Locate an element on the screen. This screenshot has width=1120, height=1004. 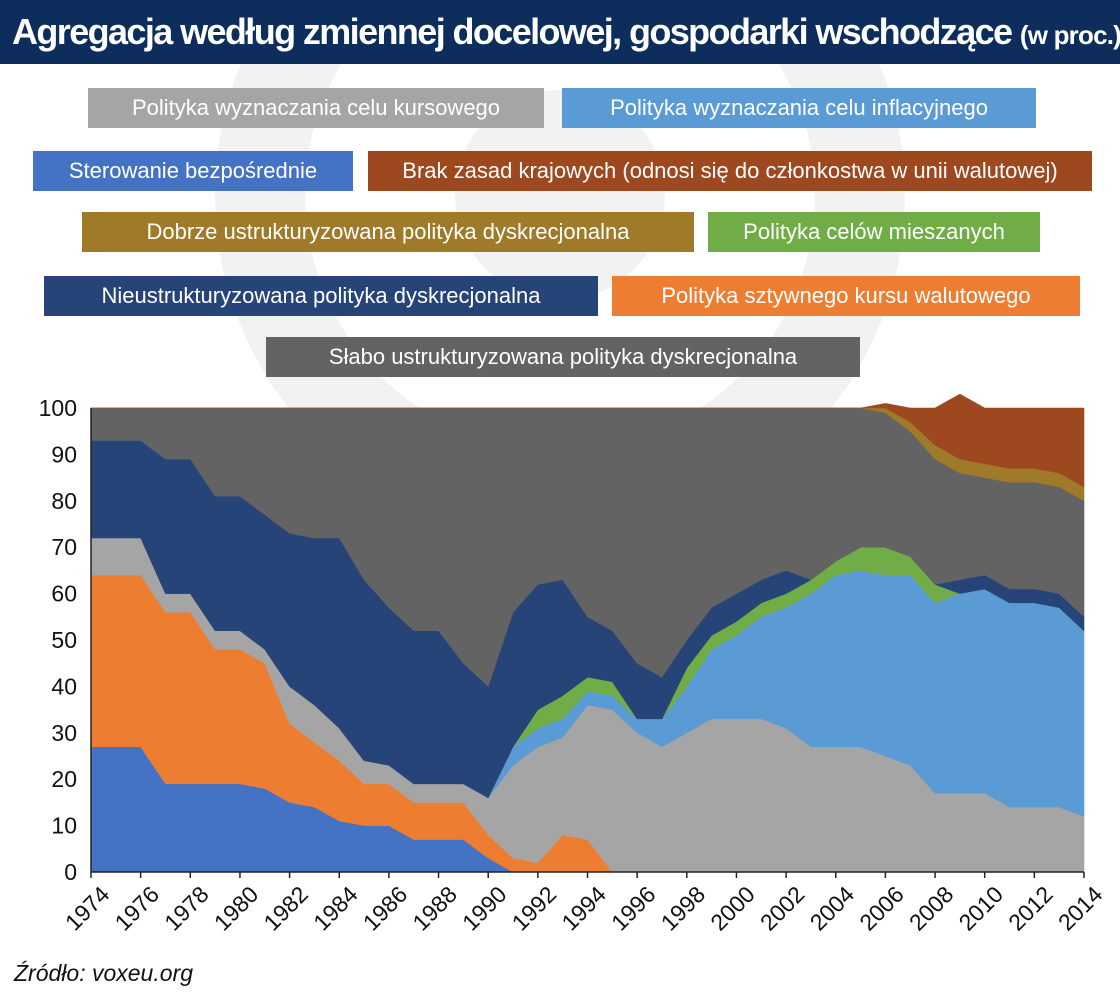
legend-label: Sterowanie bezpośrednie is located at coordinates (193, 170).